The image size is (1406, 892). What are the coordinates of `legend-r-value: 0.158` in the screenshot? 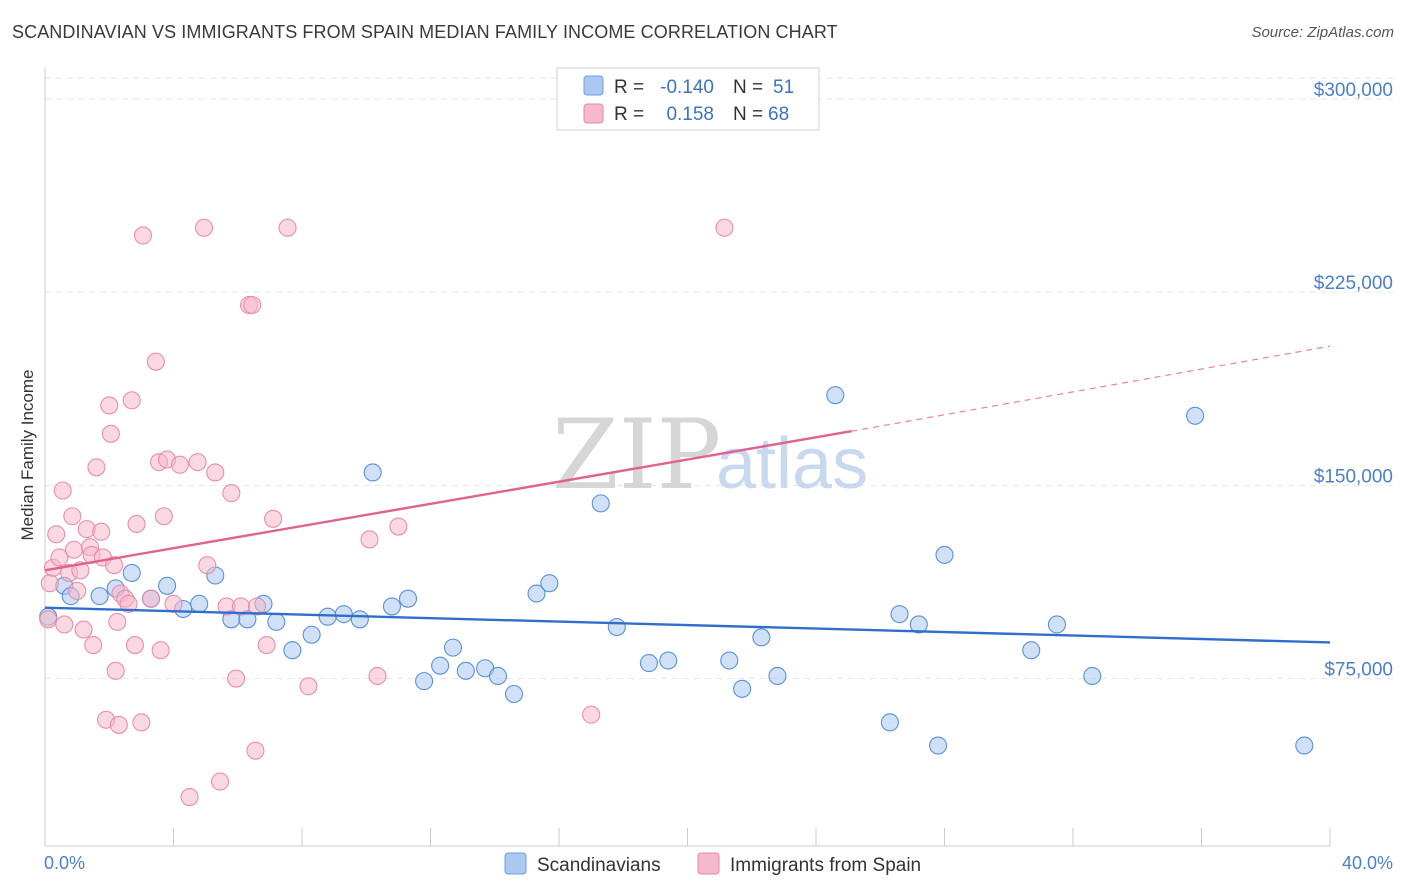 It's located at (690, 114).